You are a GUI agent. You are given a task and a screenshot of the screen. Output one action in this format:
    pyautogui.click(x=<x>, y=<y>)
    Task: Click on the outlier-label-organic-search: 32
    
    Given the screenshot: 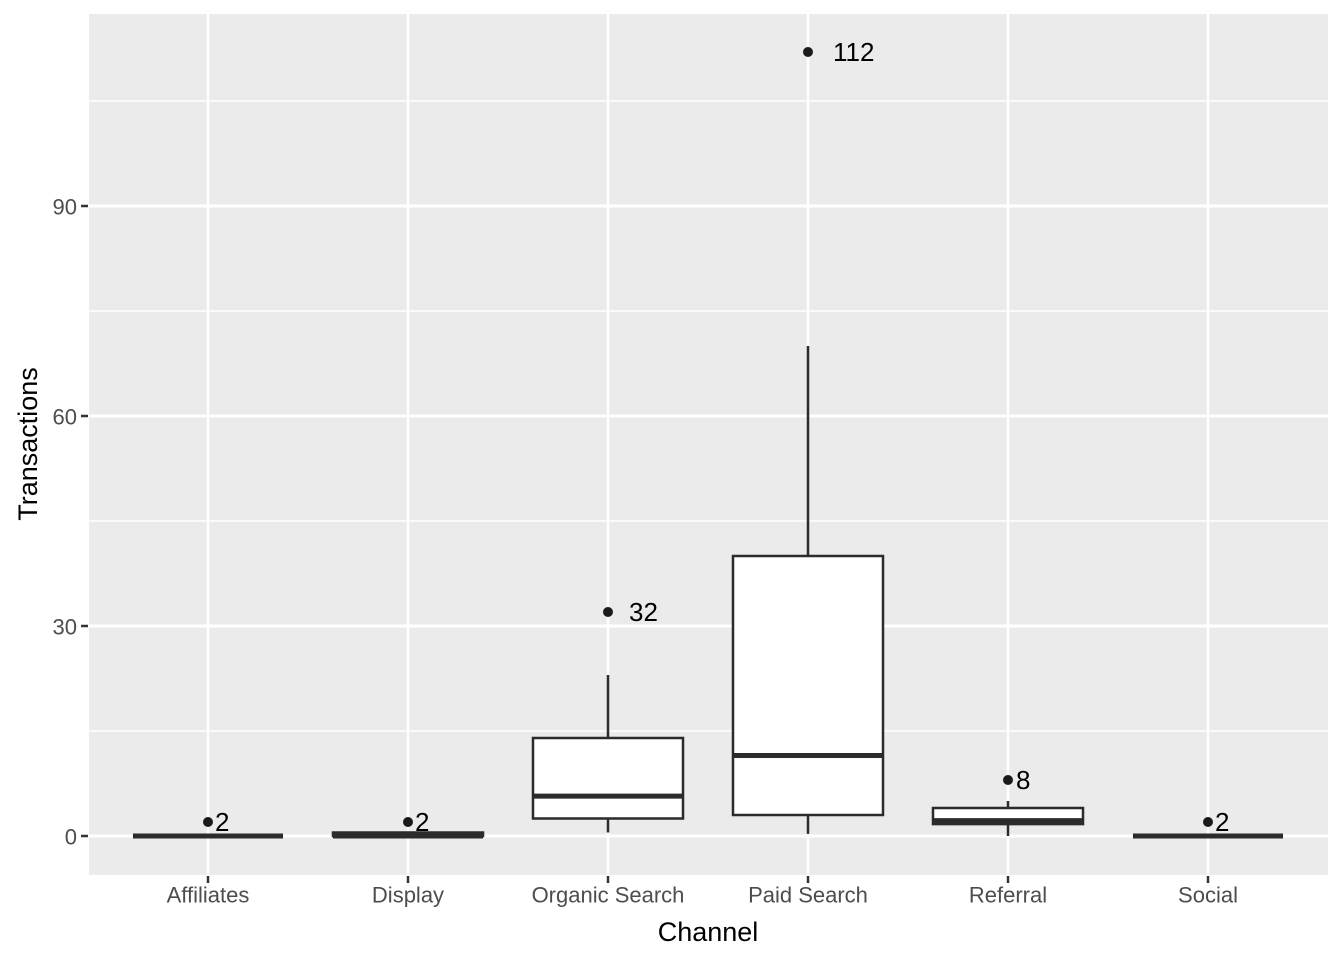 What is the action you would take?
    pyautogui.click(x=643, y=612)
    